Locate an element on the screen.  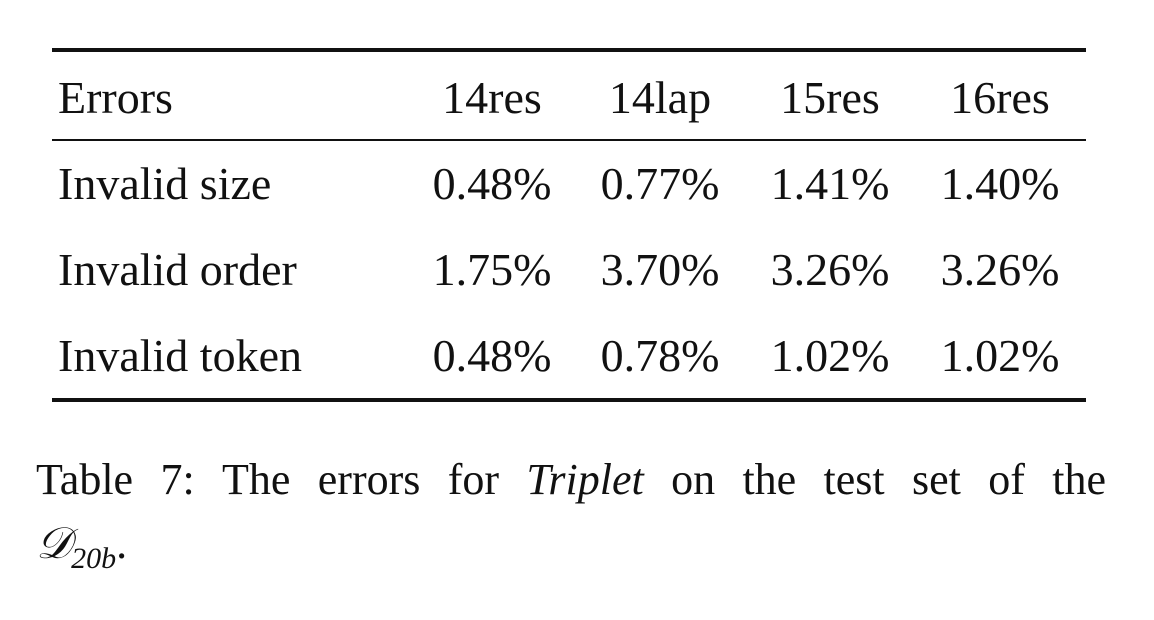
caption-word: test is located at coordinates (854, 479).